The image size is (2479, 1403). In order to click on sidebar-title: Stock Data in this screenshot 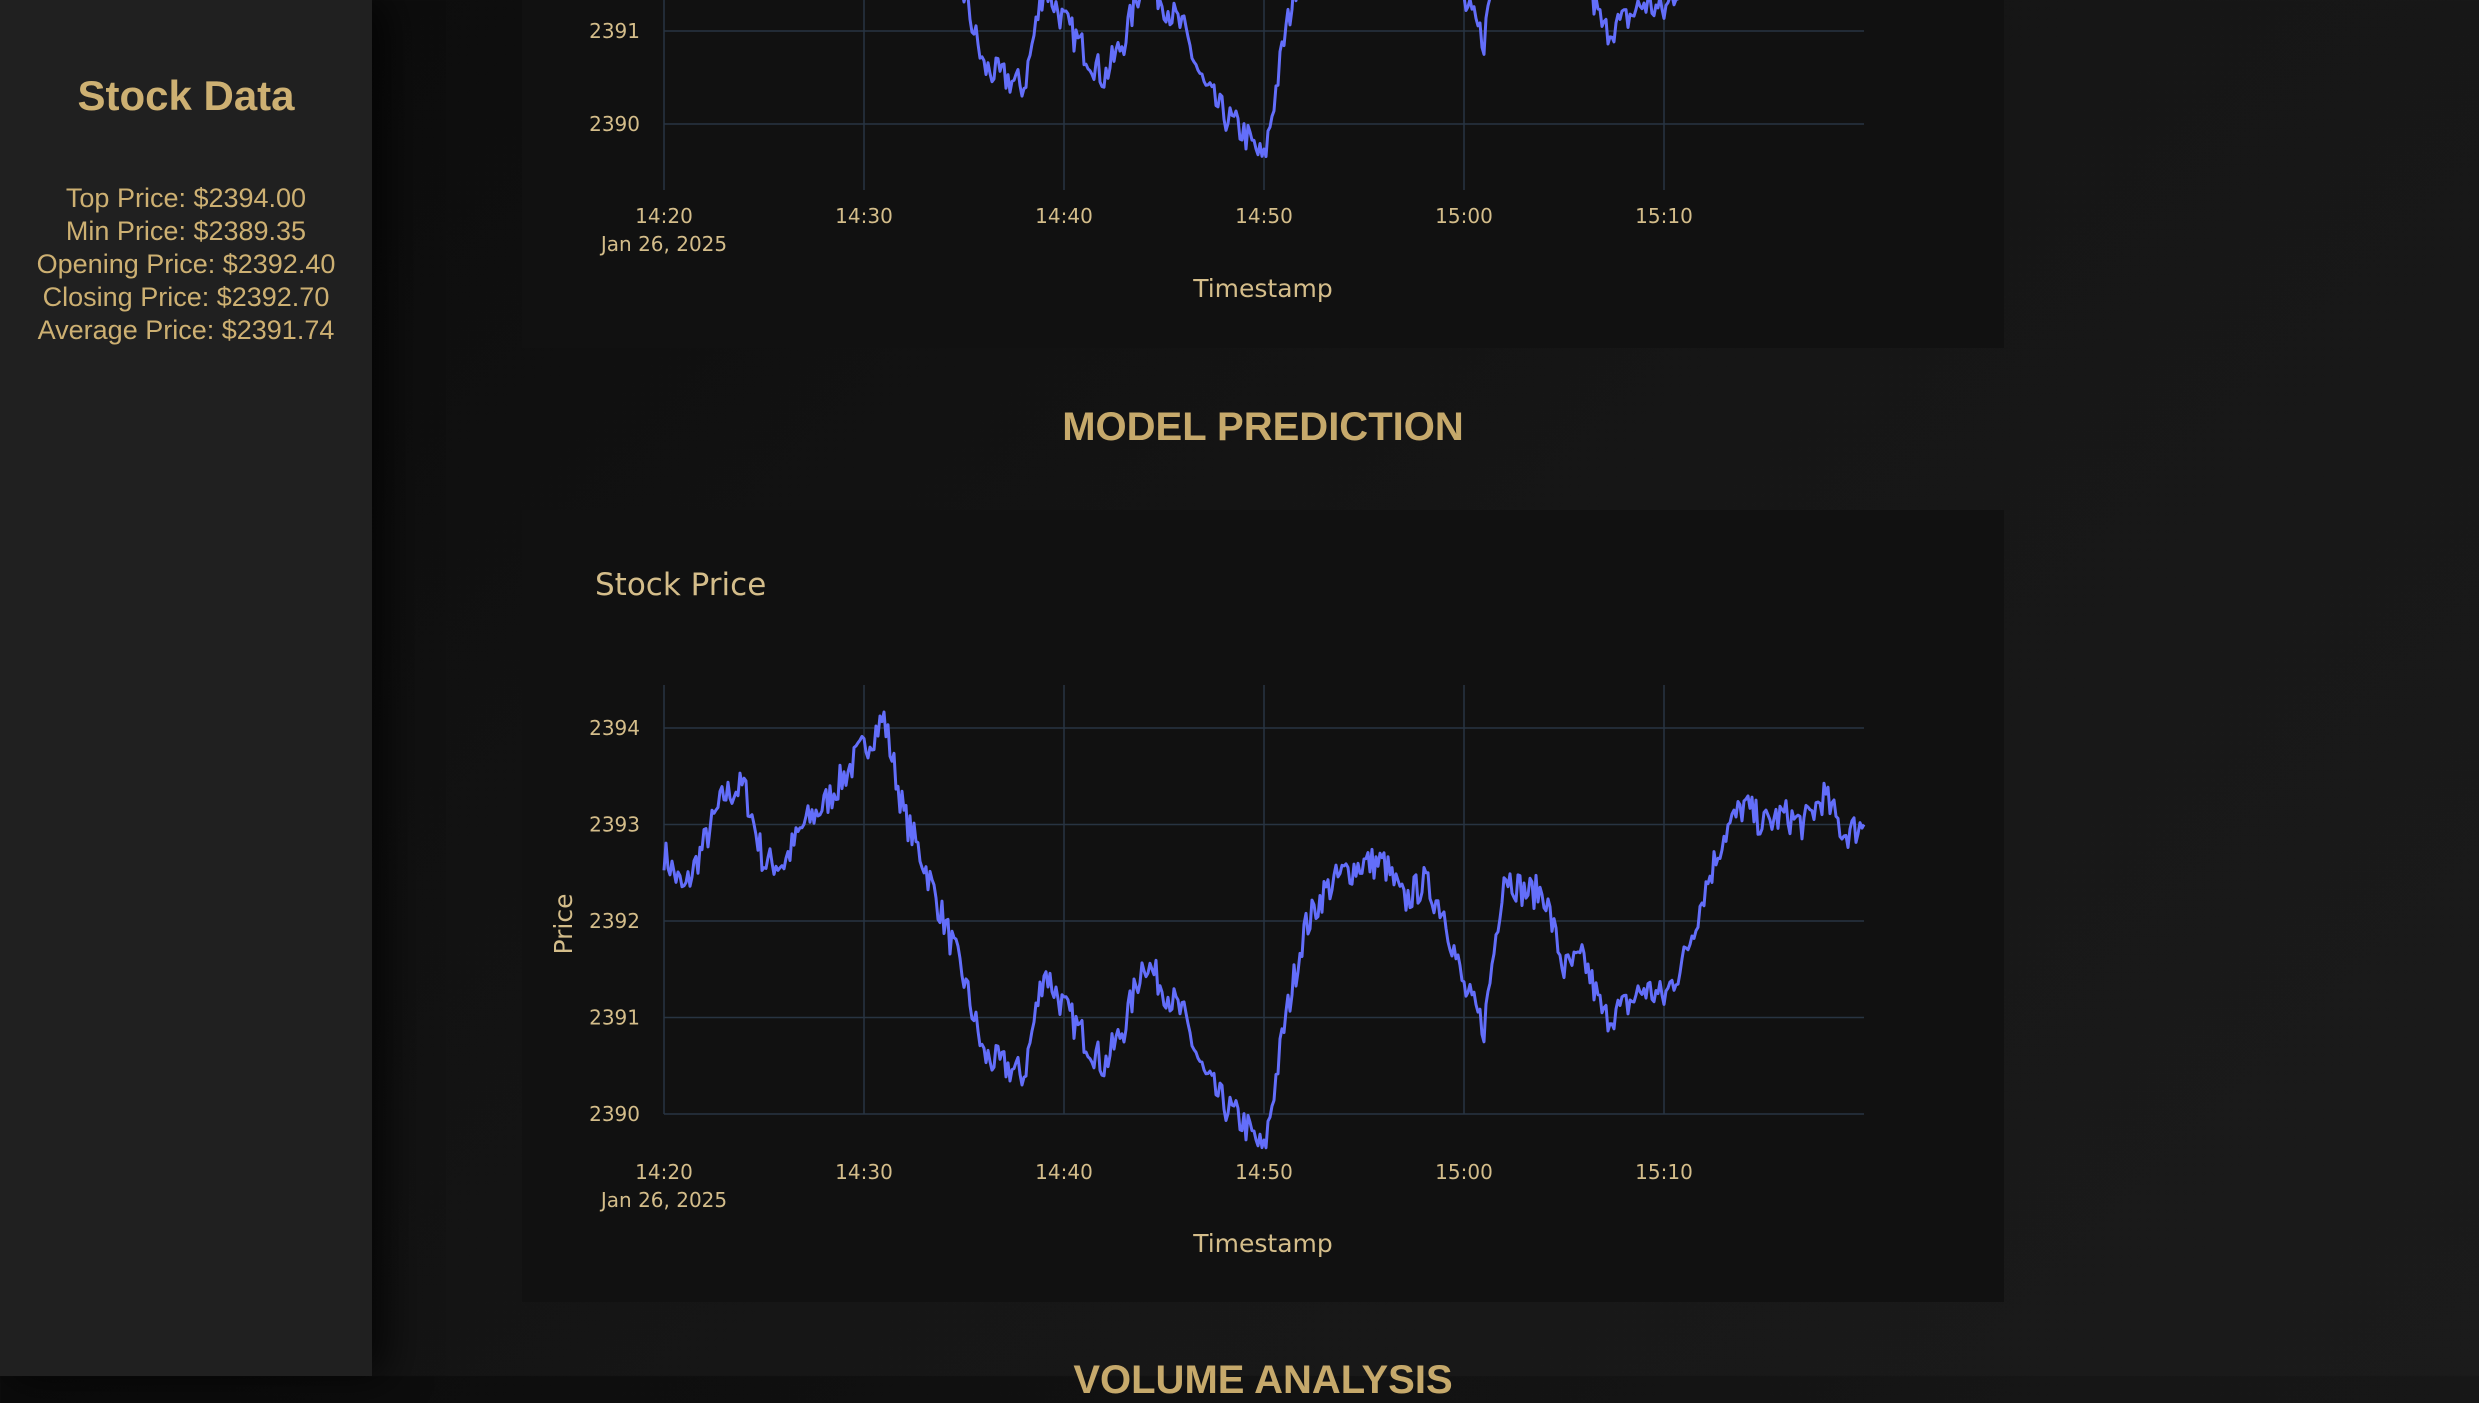, I will do `click(186, 95)`.